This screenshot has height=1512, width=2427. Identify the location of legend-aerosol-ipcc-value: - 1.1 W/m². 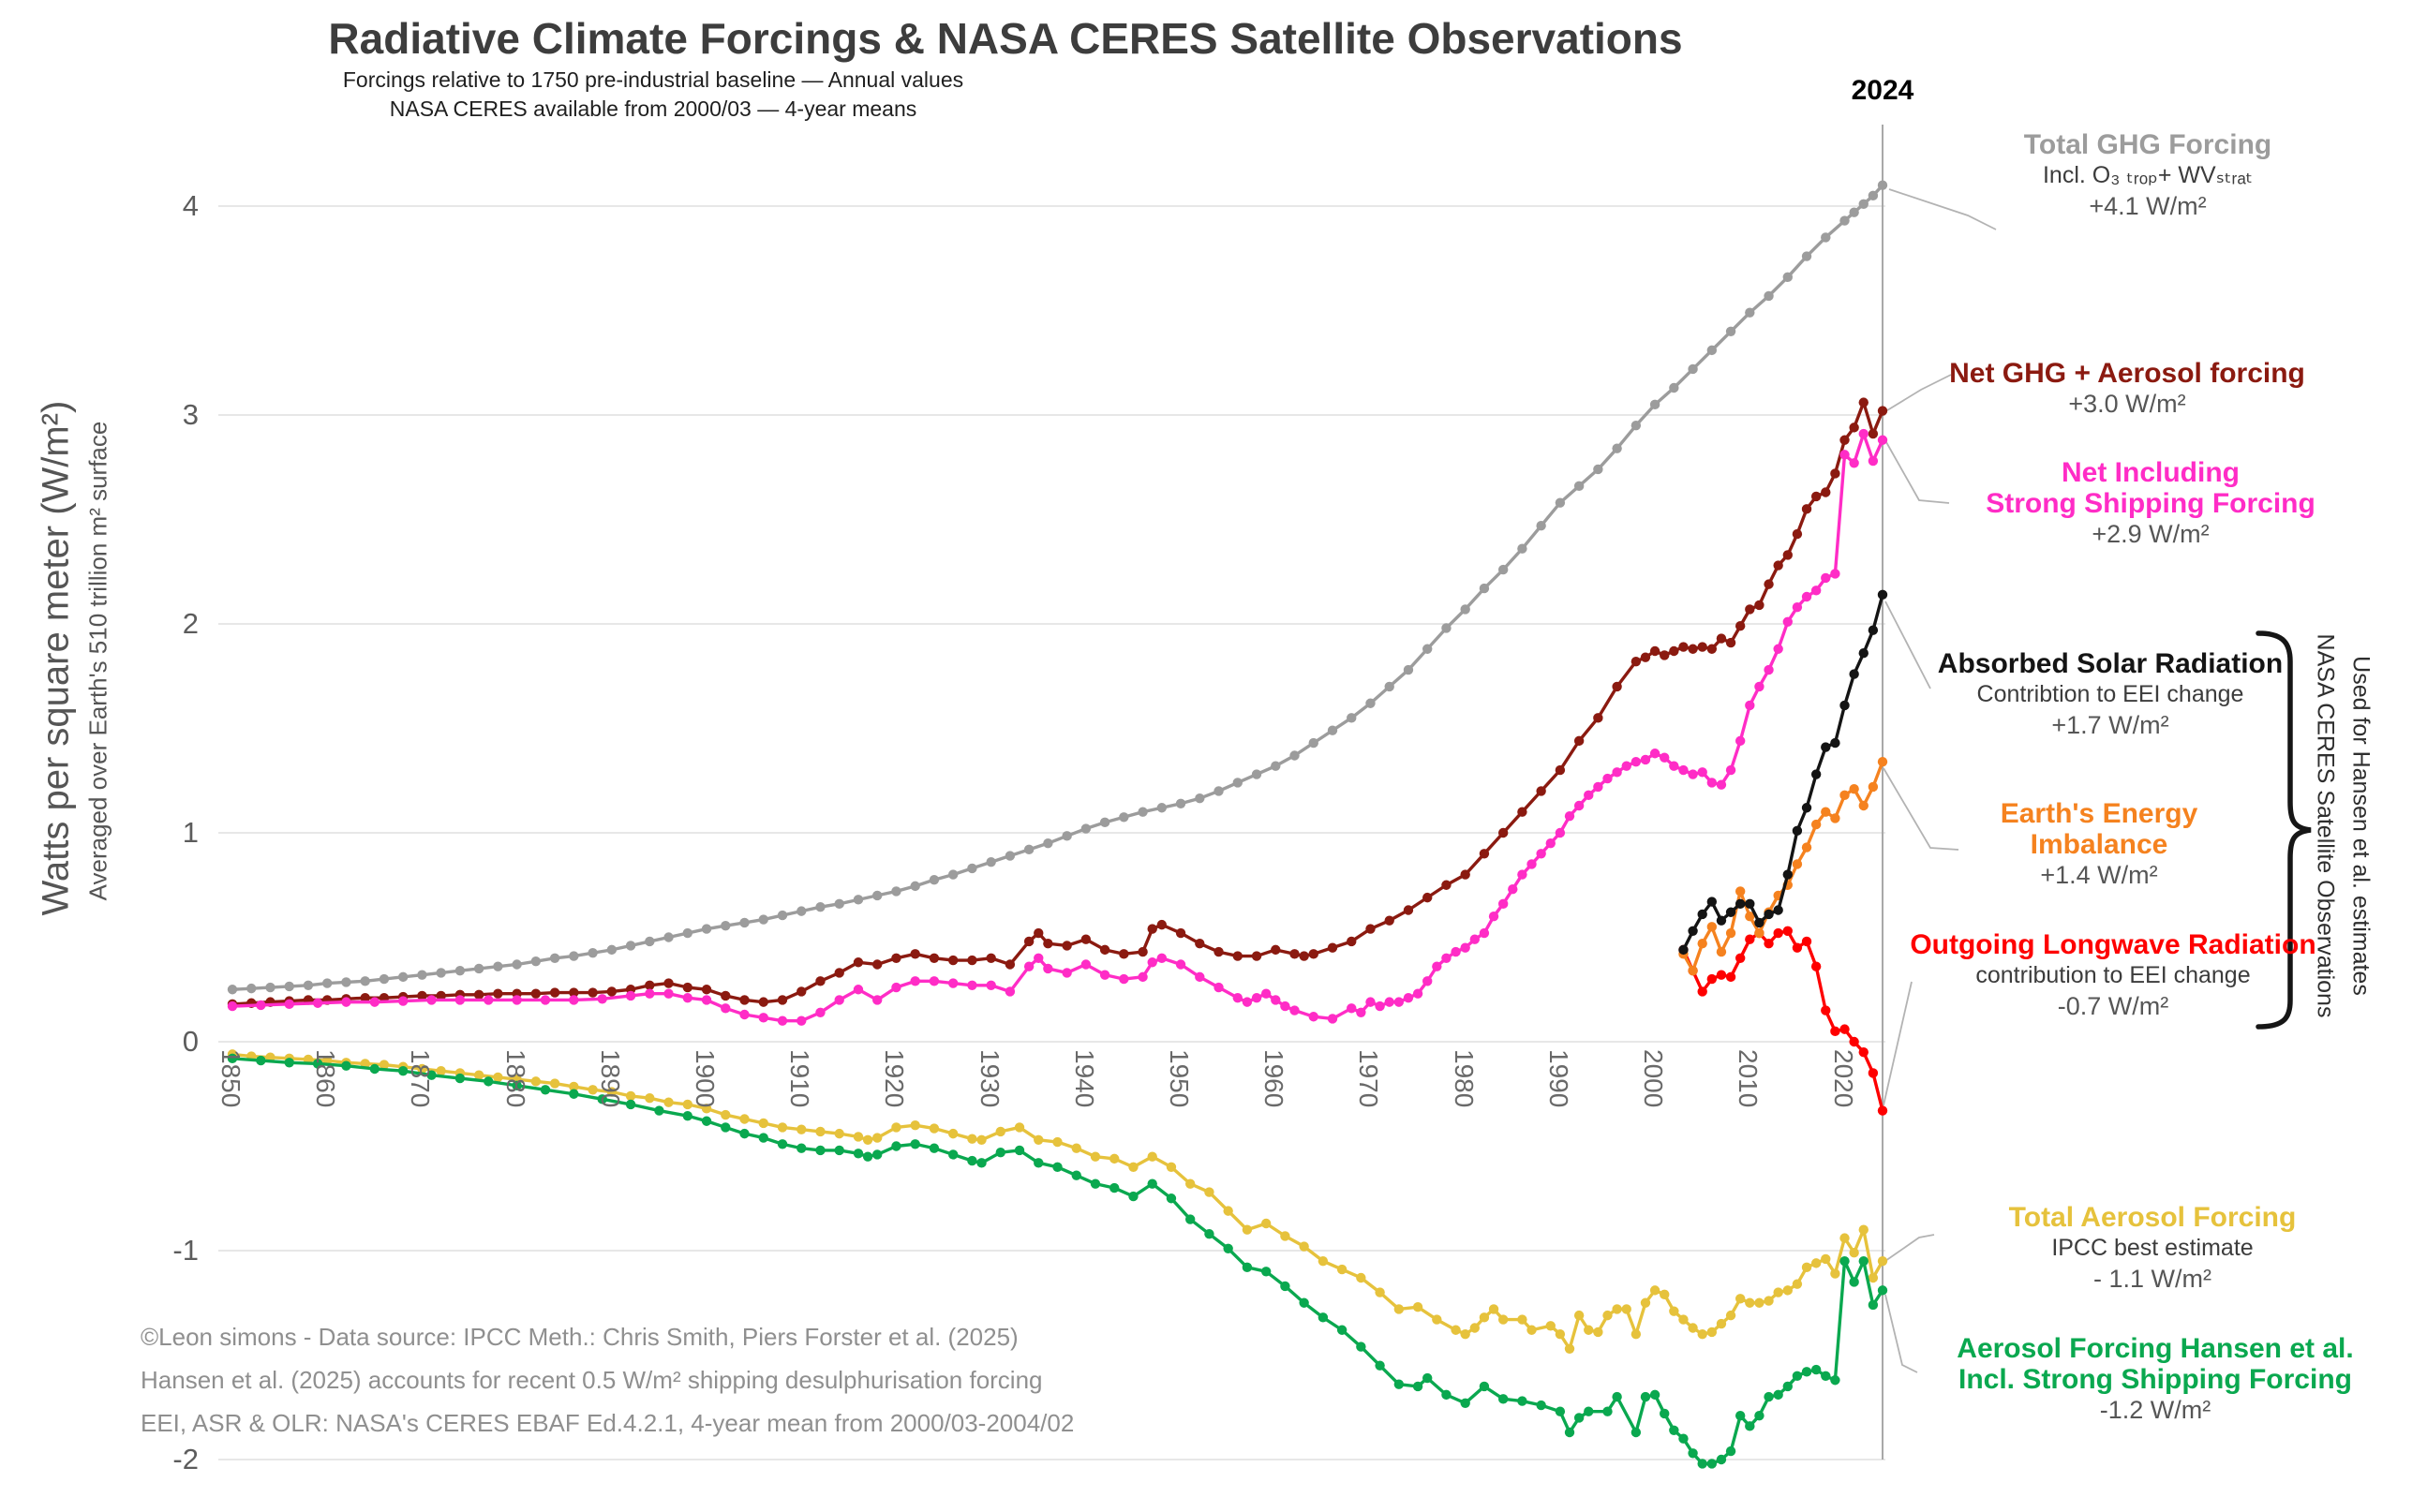
(2152, 1279).